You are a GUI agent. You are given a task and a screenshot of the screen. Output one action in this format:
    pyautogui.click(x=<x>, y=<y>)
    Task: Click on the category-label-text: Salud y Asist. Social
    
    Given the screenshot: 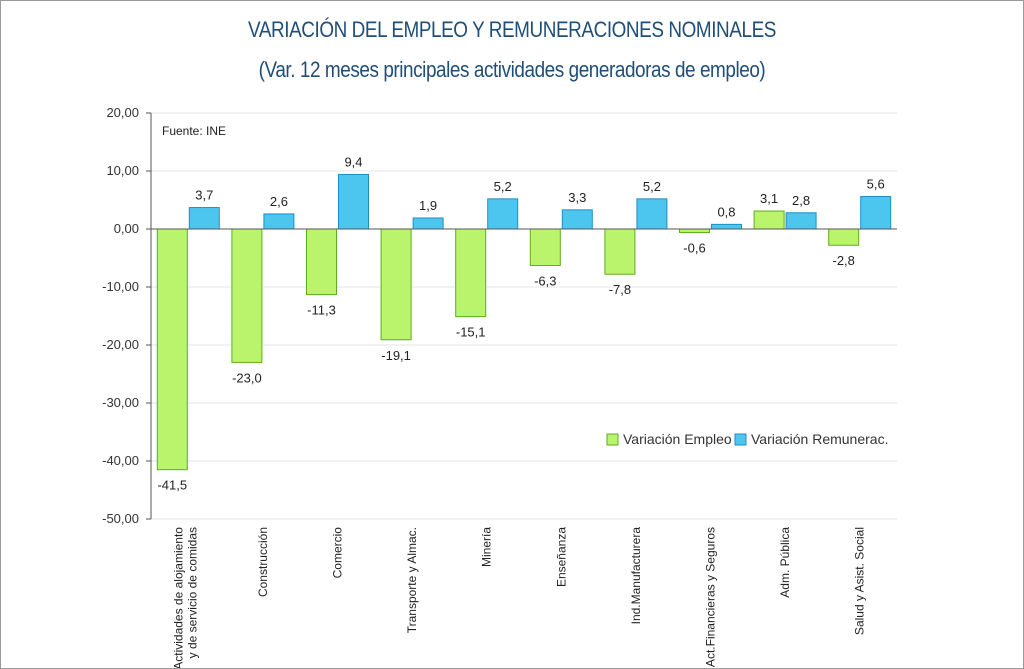 What is the action you would take?
    pyautogui.click(x=860, y=581)
    